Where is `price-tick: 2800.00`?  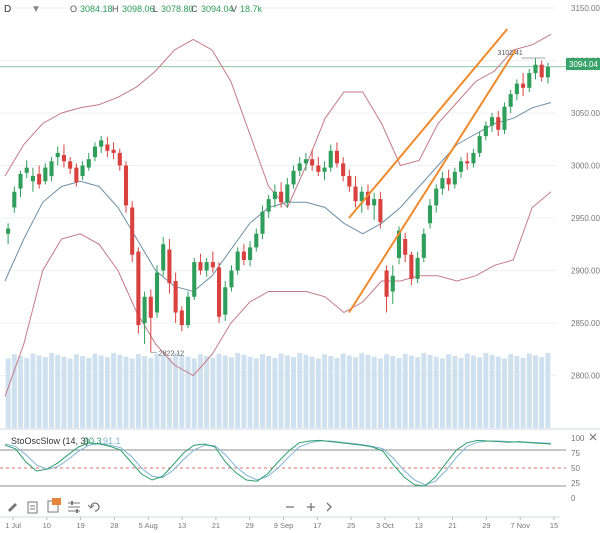 price-tick: 2800.00 is located at coordinates (585, 376).